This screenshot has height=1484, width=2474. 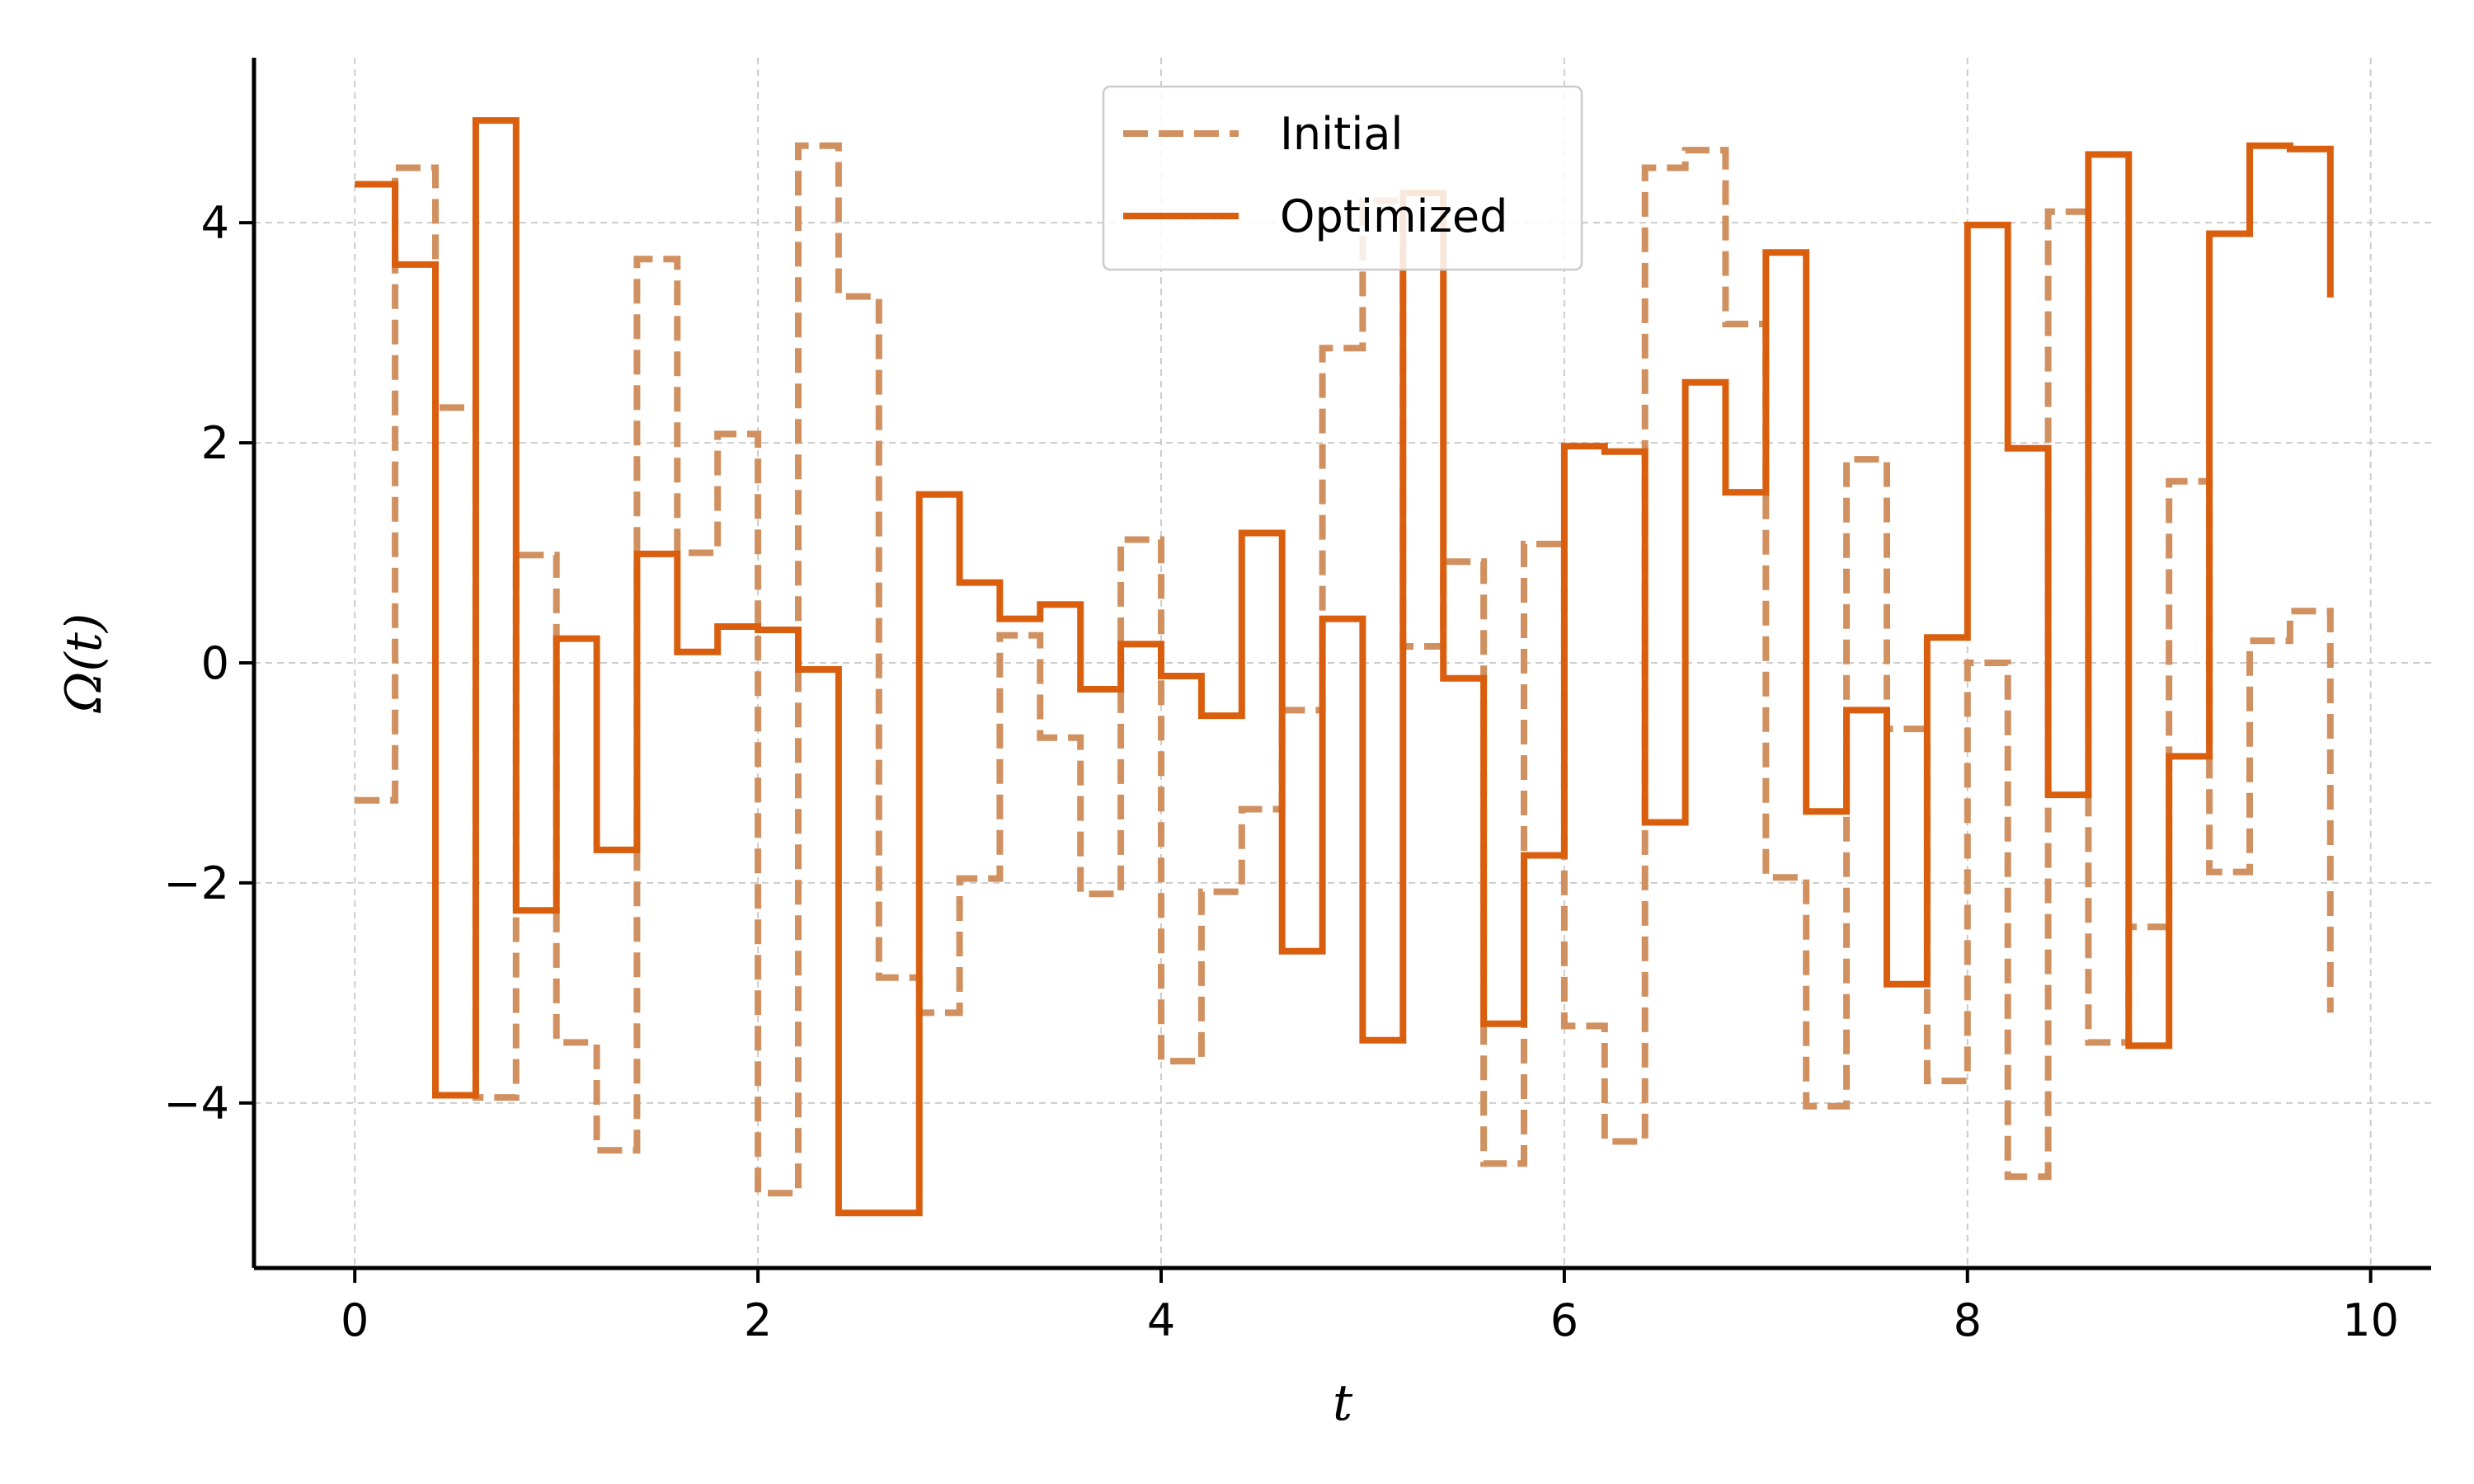 What do you see at coordinates (2370, 1320) in the screenshot?
I see `x-tick-label: 10` at bounding box center [2370, 1320].